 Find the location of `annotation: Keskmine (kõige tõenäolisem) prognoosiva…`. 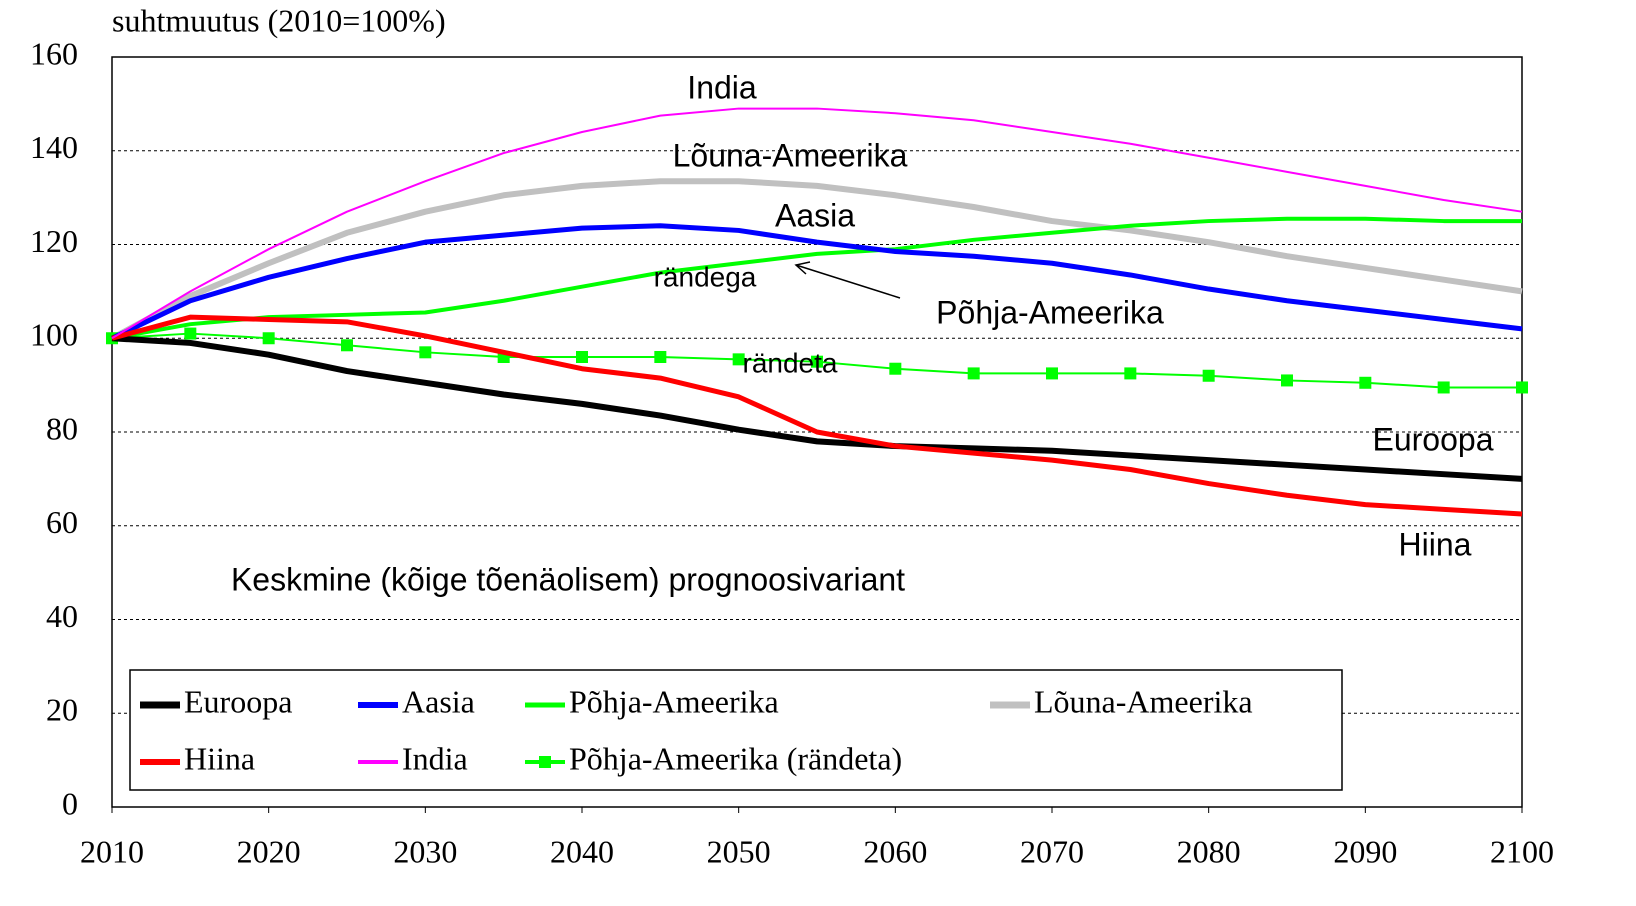

annotation: Keskmine (kõige tõenäolisem) prognoosiva… is located at coordinates (568, 579).